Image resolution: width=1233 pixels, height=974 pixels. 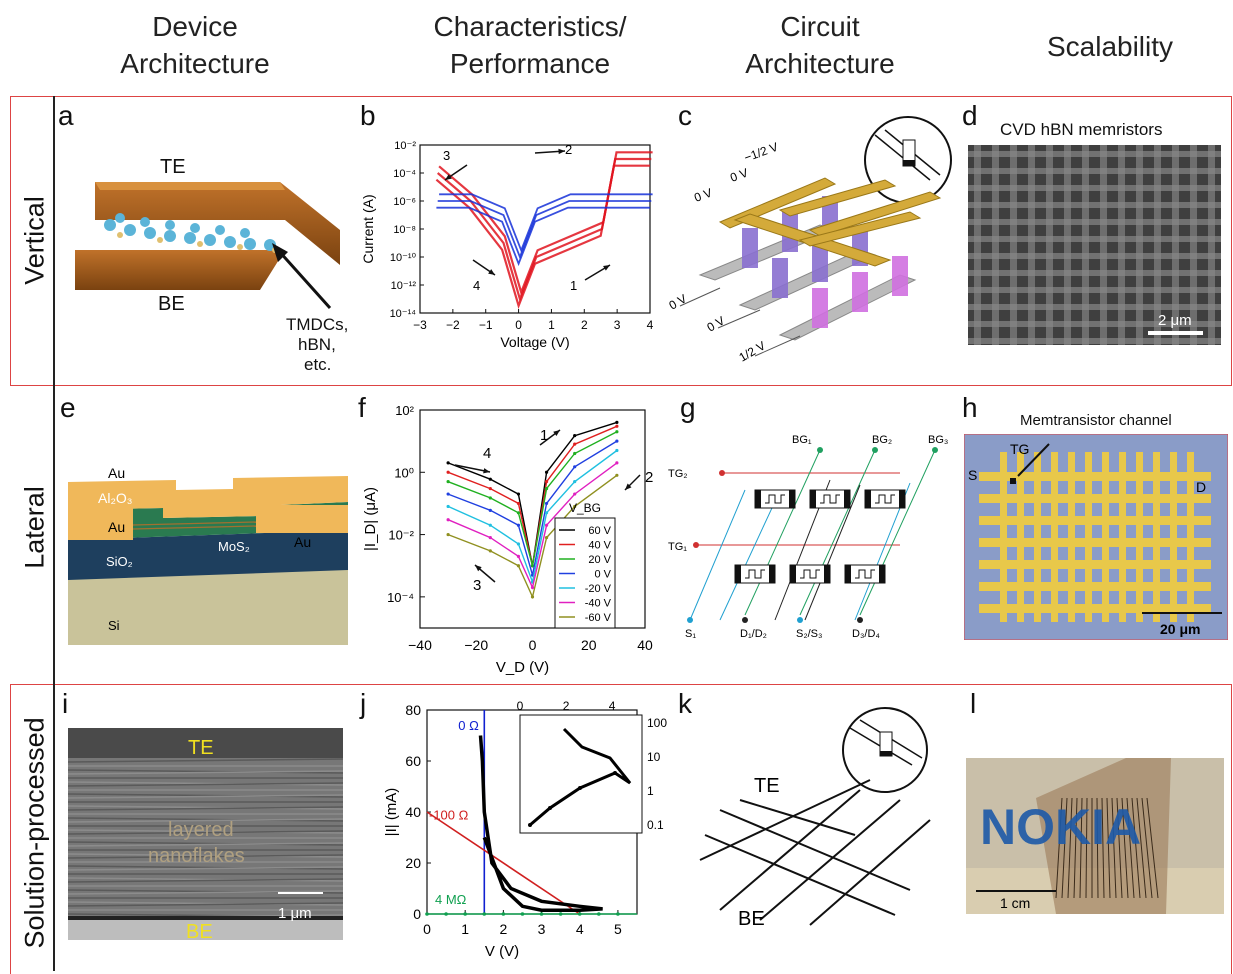 What do you see at coordinates (580, 929) in the screenshot?
I see `panel-j-xtick-label: 4` at bounding box center [580, 929].